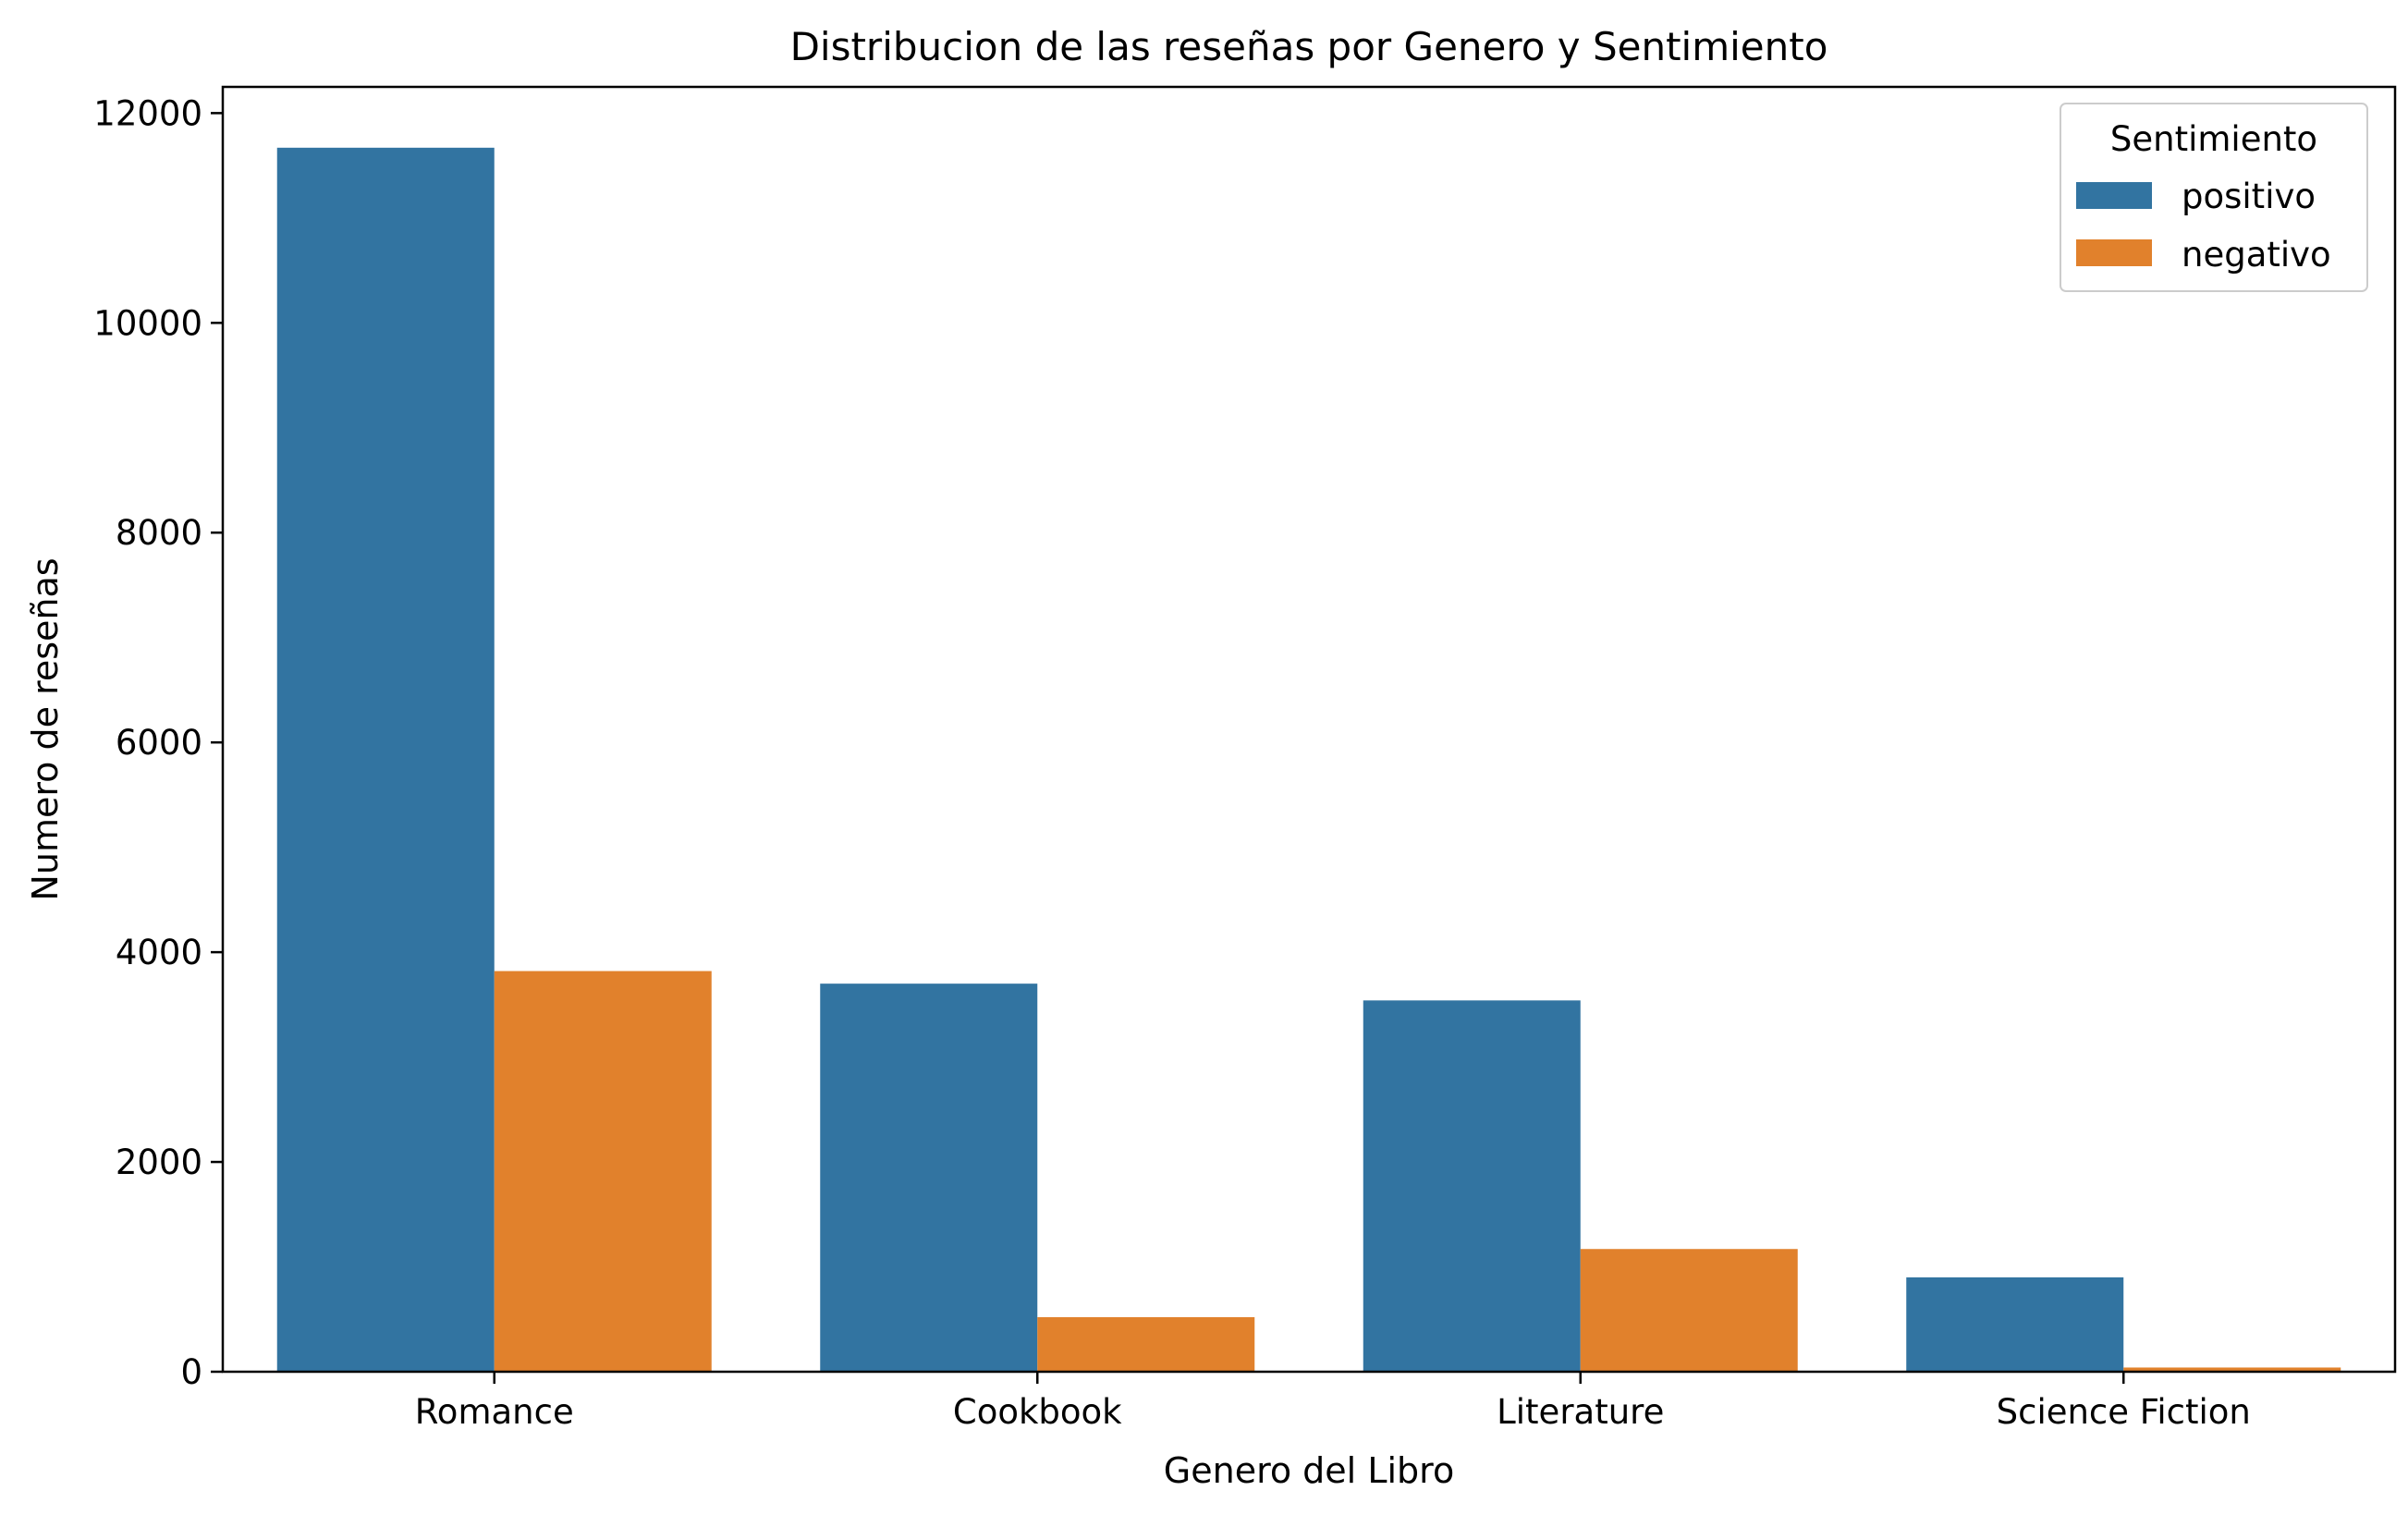 The image size is (2408, 1515). What do you see at coordinates (2114, 252) in the screenshot?
I see `legend-swatch-negativo` at bounding box center [2114, 252].